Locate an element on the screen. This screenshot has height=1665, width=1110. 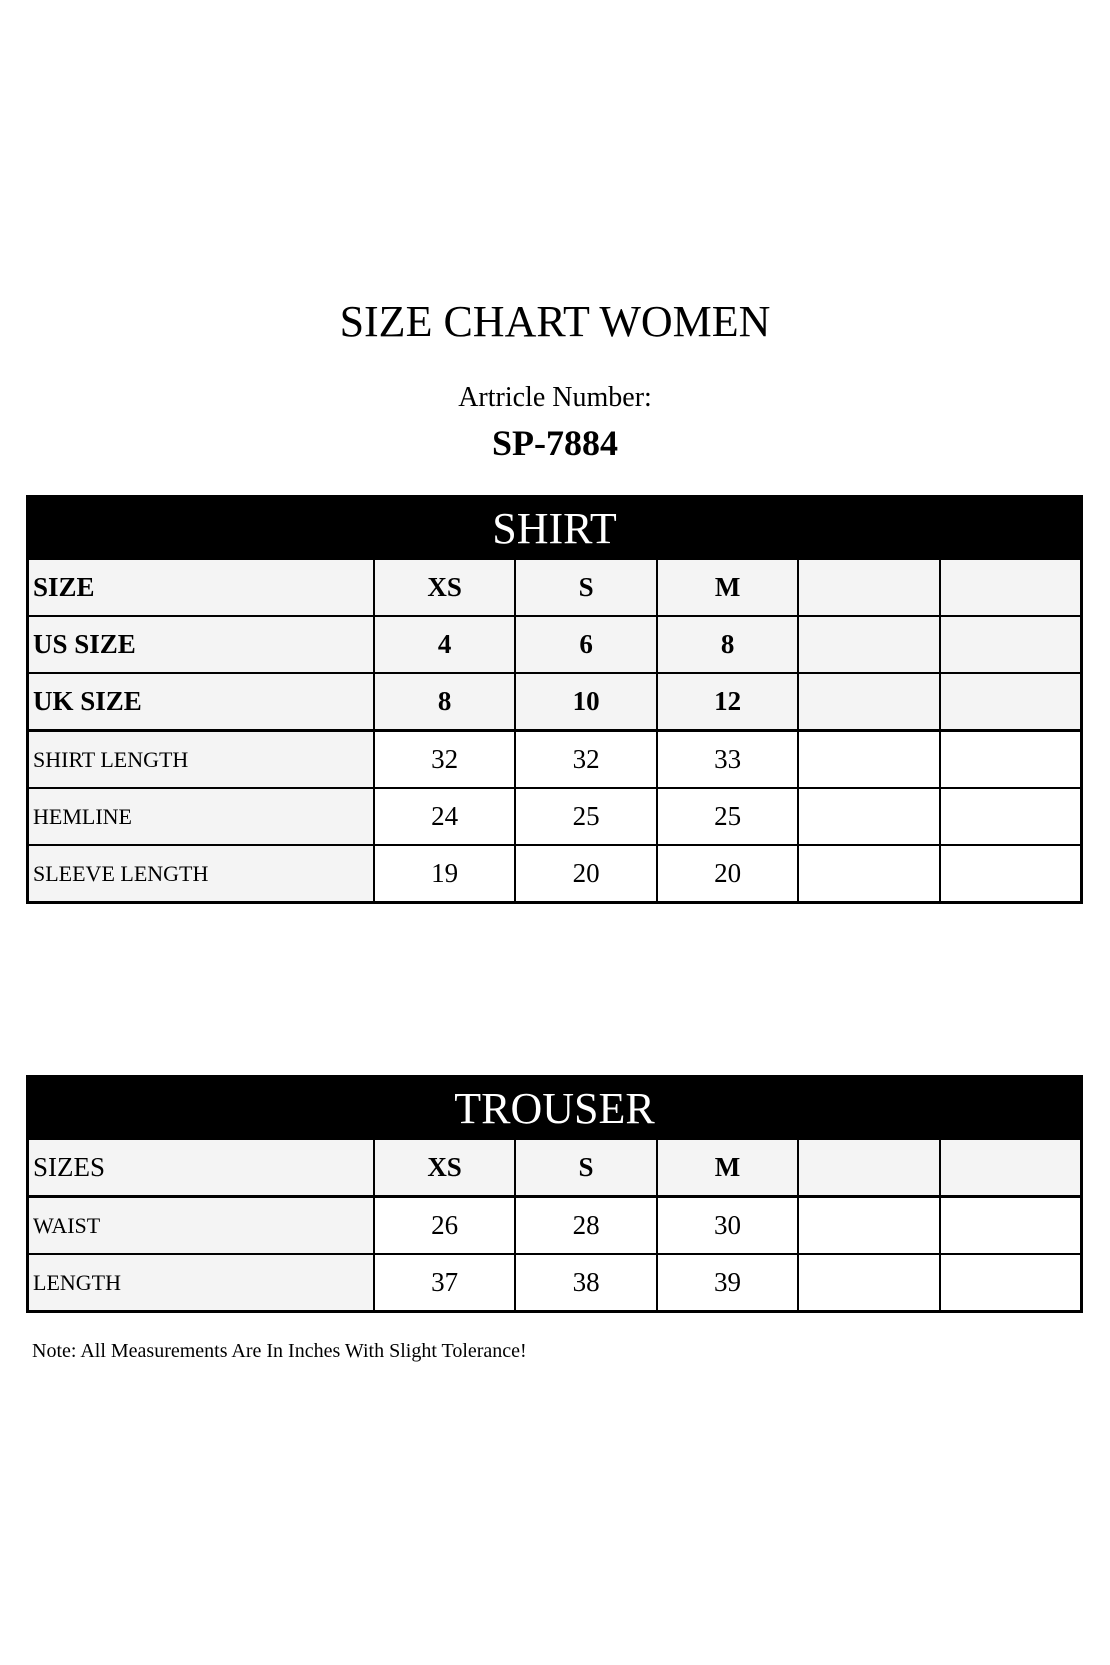
size-cell: 19 is located at coordinates (444, 874).